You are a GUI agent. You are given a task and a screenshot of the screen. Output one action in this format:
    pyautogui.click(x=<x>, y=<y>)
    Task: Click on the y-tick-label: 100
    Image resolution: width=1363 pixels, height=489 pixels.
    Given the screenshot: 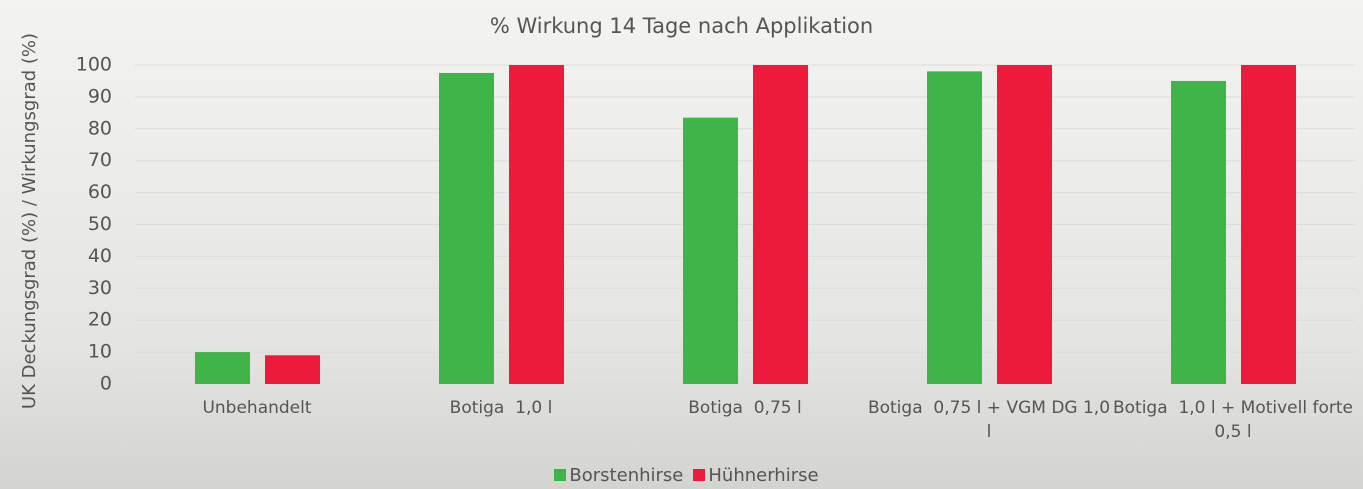 What is the action you would take?
    pyautogui.click(x=94, y=65)
    